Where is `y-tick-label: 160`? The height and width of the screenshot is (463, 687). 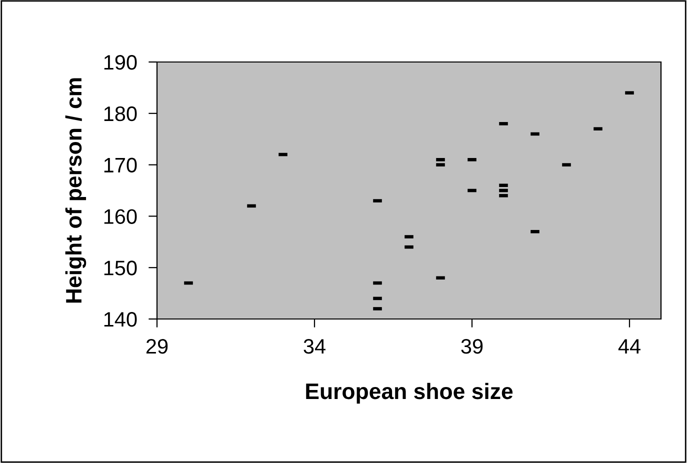
y-tick-label: 160 is located at coordinates (120, 216).